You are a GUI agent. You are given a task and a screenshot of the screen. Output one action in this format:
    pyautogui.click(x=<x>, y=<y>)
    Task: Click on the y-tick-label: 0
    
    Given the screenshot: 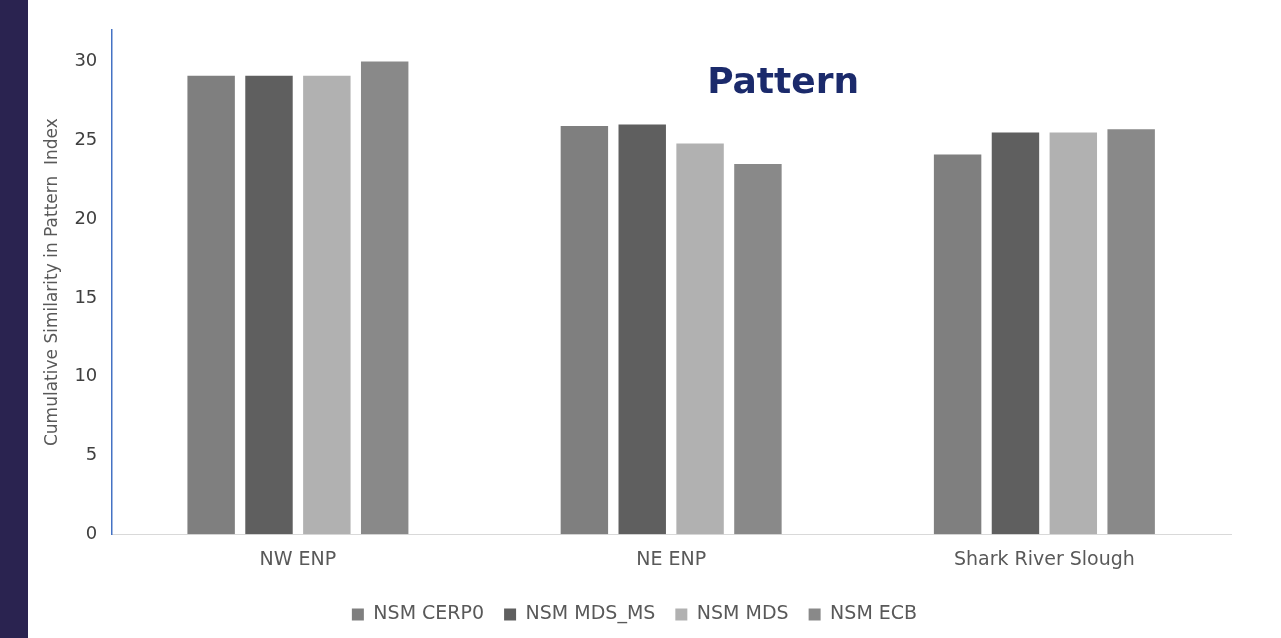 What is the action you would take?
    pyautogui.click(x=91, y=532)
    